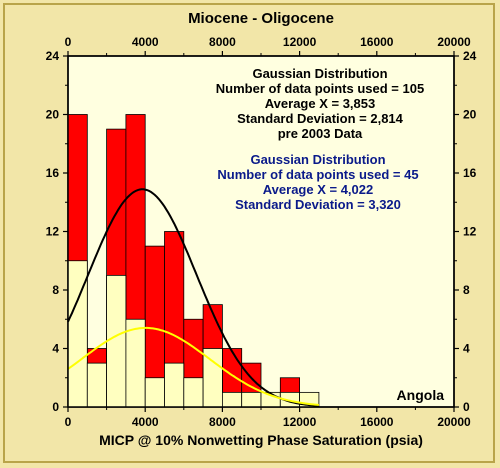 The height and width of the screenshot is (468, 500). What do you see at coordinates (261, 18) in the screenshot?
I see `chart-title: Miocene - Oligocene` at bounding box center [261, 18].